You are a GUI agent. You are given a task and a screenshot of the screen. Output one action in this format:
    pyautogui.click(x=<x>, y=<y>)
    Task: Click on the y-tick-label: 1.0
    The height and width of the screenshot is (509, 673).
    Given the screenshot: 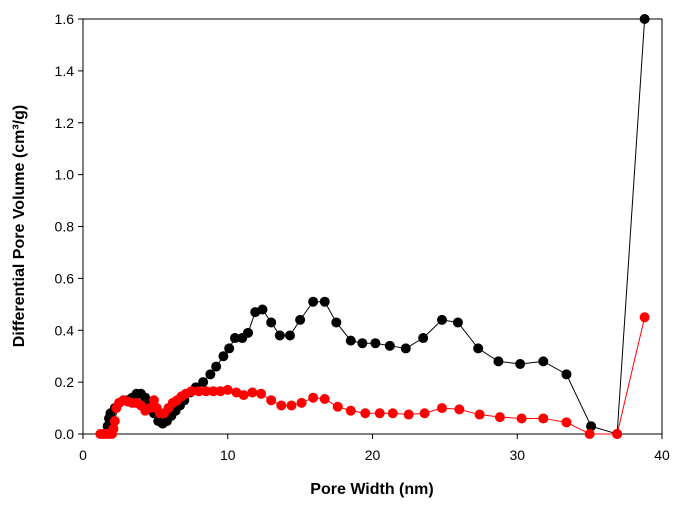 What is the action you would take?
    pyautogui.click(x=65, y=175)
    